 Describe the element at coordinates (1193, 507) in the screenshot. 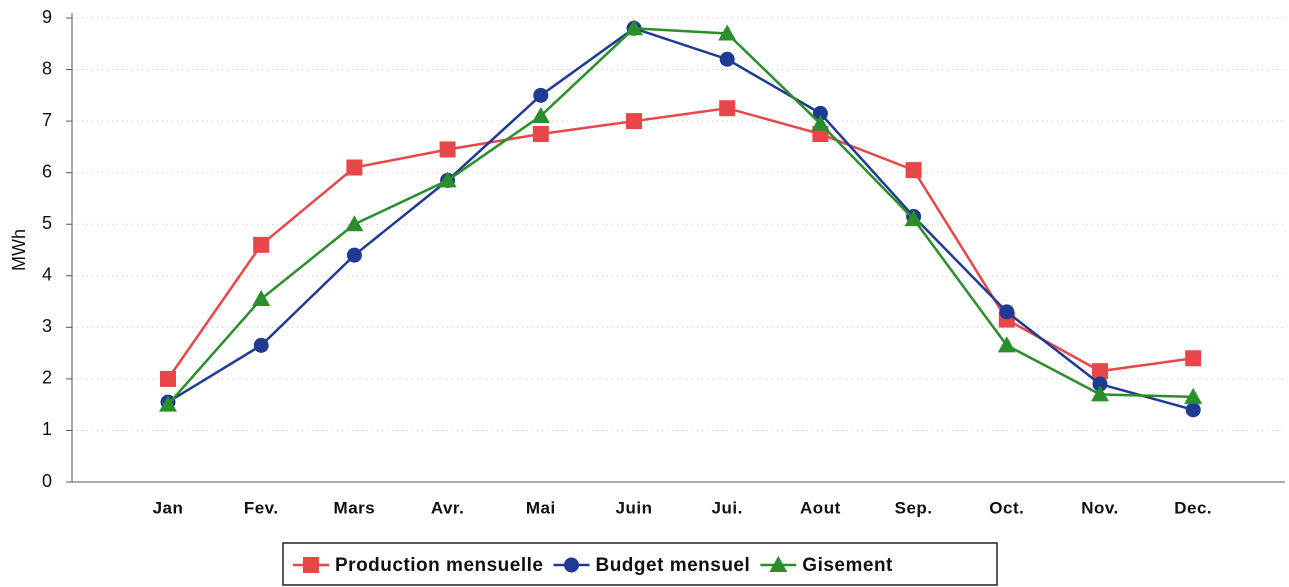

I see `x-tick-label: Dec.` at that location.